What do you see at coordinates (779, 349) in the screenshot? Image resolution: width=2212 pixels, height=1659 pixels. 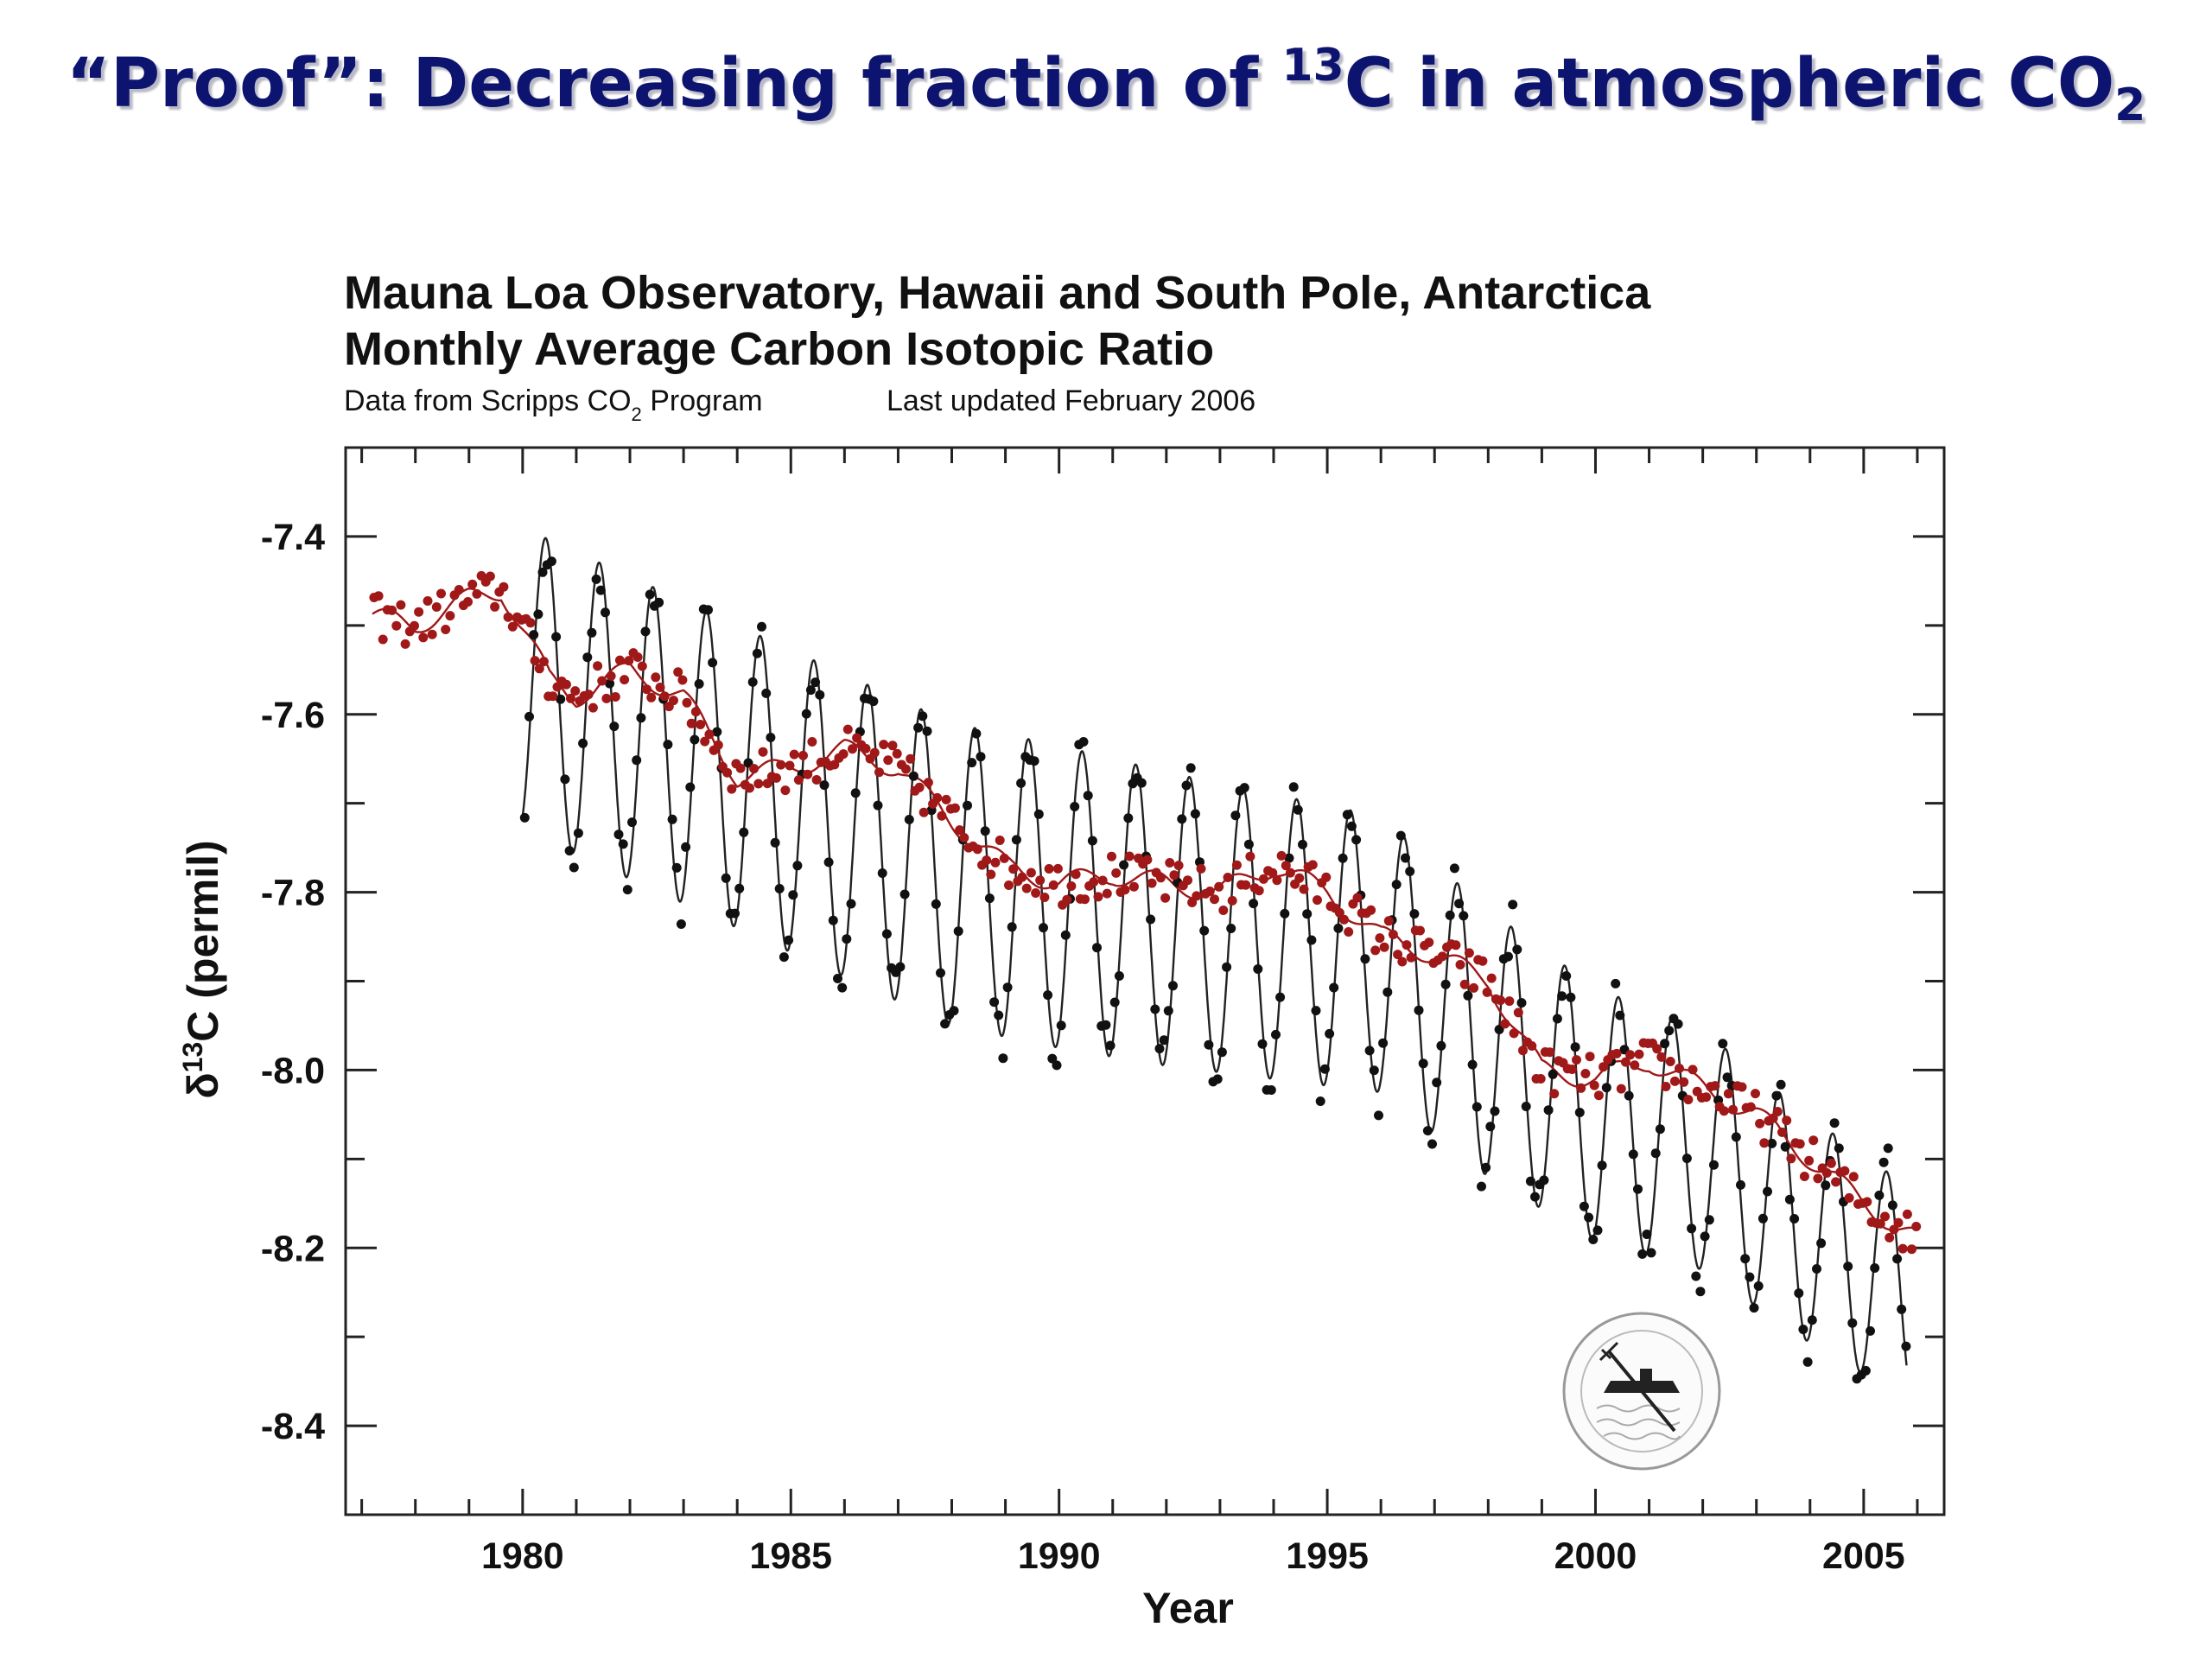 I see `chart-title-line2: Monthly Average Carbon Isotopic Ratio` at bounding box center [779, 349].